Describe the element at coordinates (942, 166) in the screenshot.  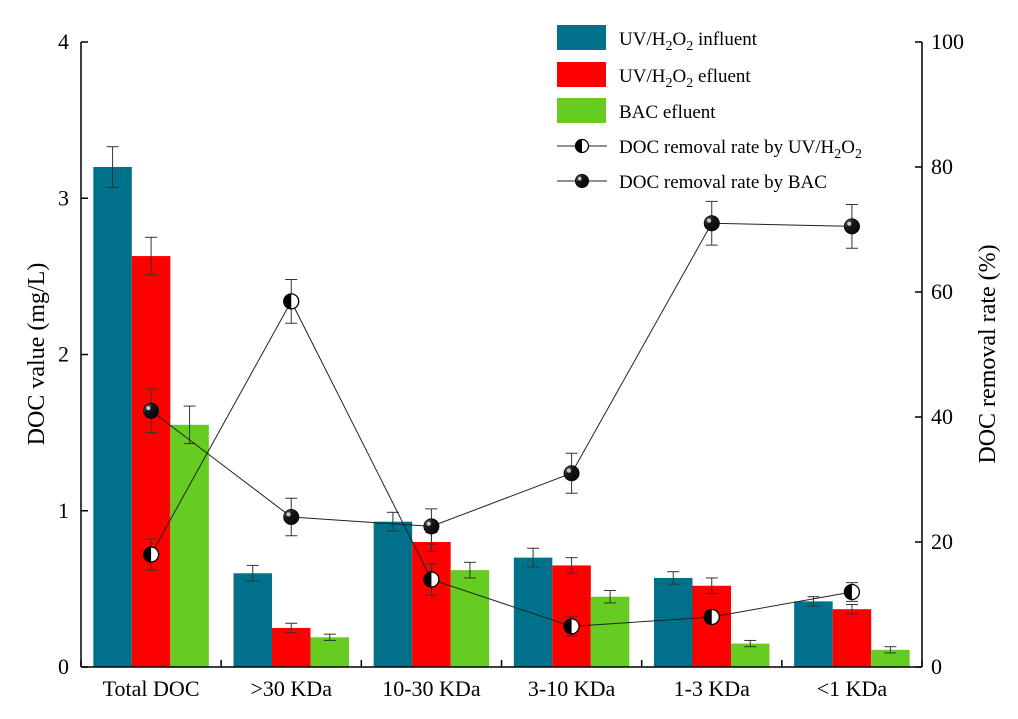
I see `y2-tick-label: 80` at that location.